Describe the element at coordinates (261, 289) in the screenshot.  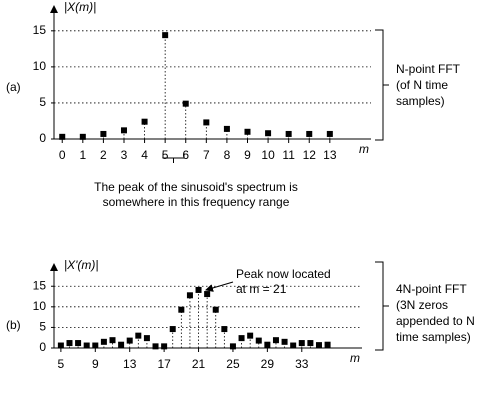
I see `annotation: at m = 21` at that location.